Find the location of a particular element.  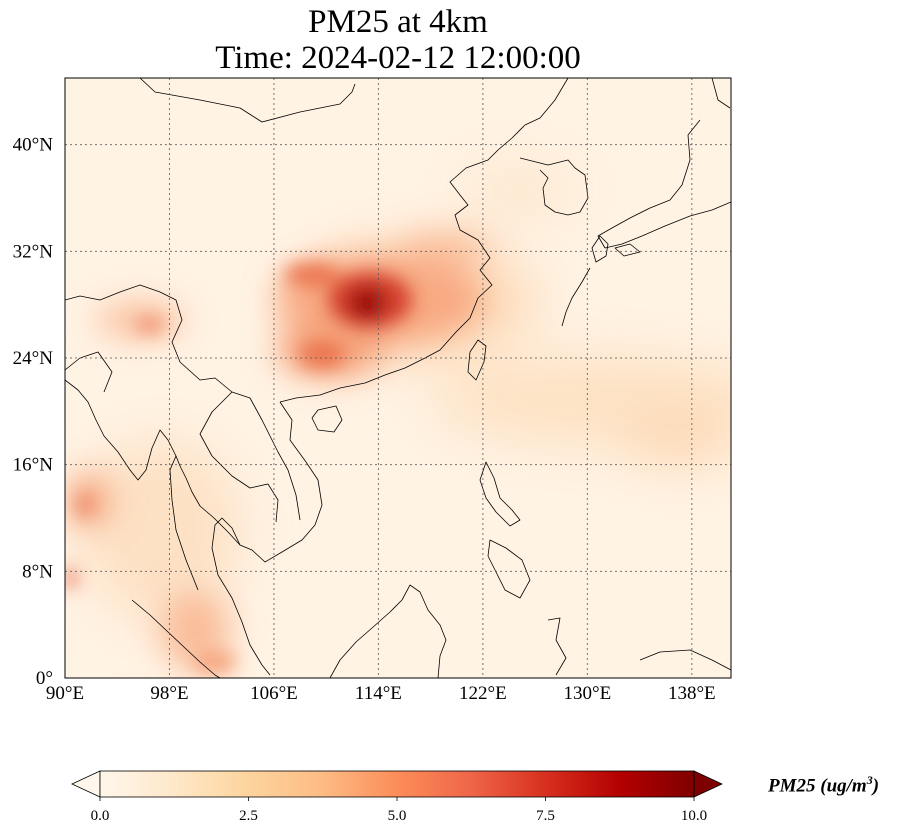

x-tick-label: 114°E is located at coordinates (378, 693).